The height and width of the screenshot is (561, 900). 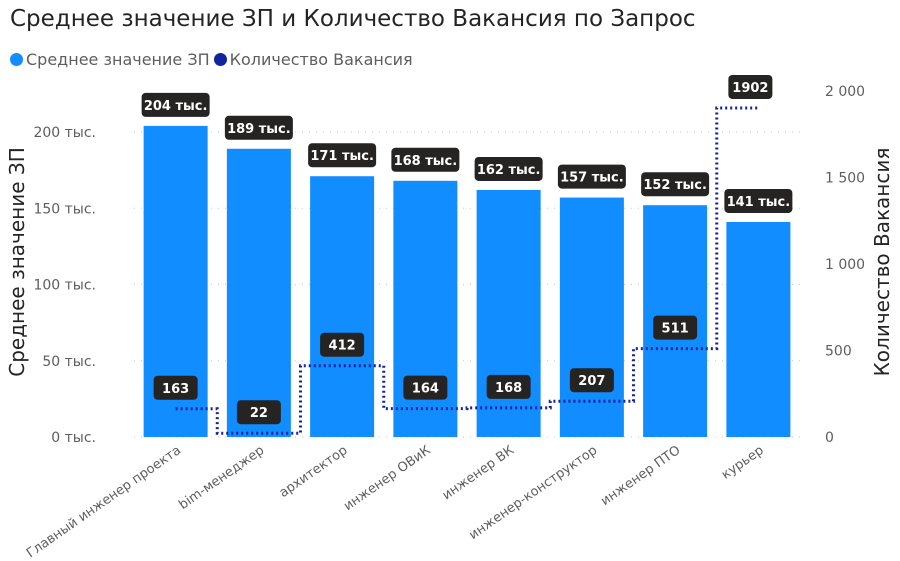 I want to click on y-right-tick-label: 1 500, so click(x=845, y=179).